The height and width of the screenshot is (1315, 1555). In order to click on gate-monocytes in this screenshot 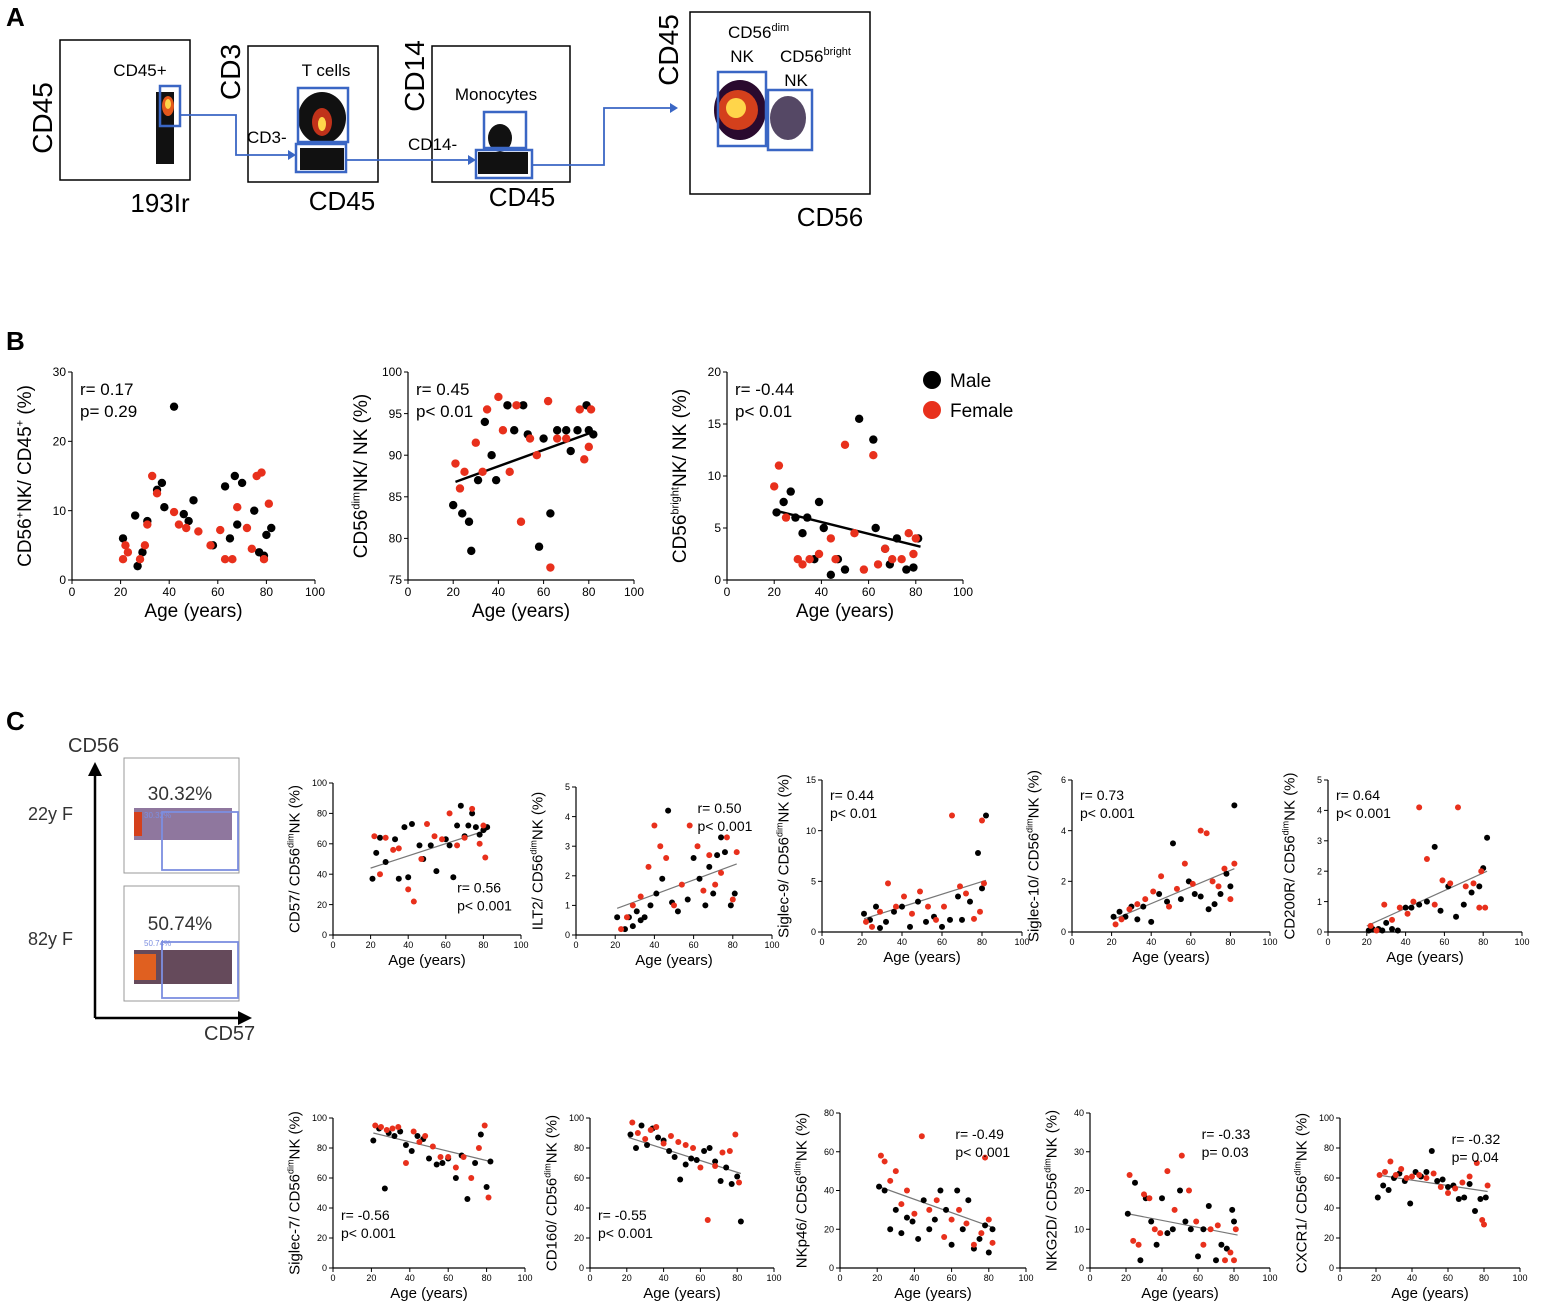, I will do `click(505, 130)`.